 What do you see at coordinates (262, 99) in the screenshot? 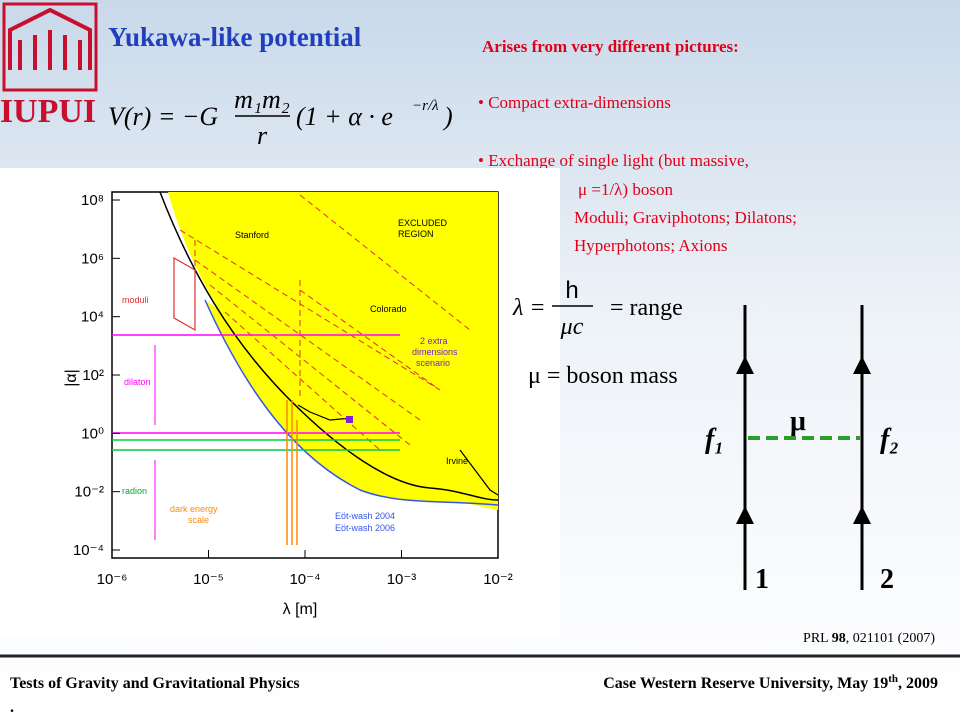
I see `eq-numerator: m₁m₂` at bounding box center [262, 99].